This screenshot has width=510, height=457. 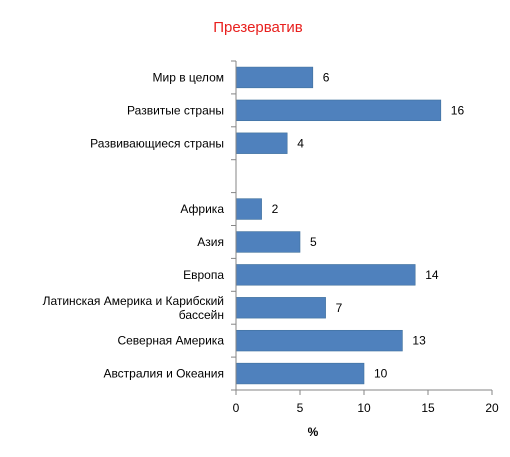 What do you see at coordinates (258, 27) in the screenshot?
I see `chart-title: Презерватив` at bounding box center [258, 27].